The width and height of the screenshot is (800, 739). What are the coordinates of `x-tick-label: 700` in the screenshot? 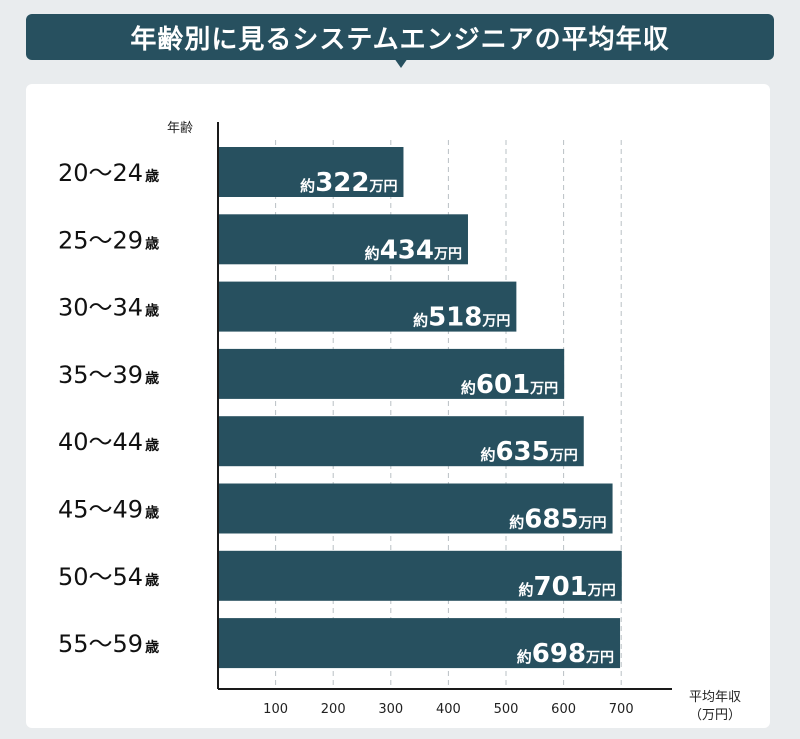 It's located at (621, 709).